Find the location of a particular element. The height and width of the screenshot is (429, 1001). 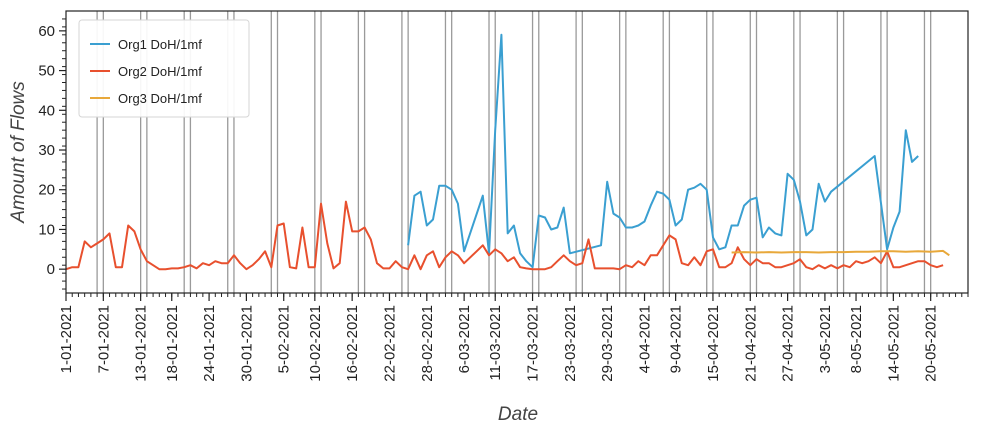

x-tick-label: 9-04-2021 is located at coordinates (676, 339).